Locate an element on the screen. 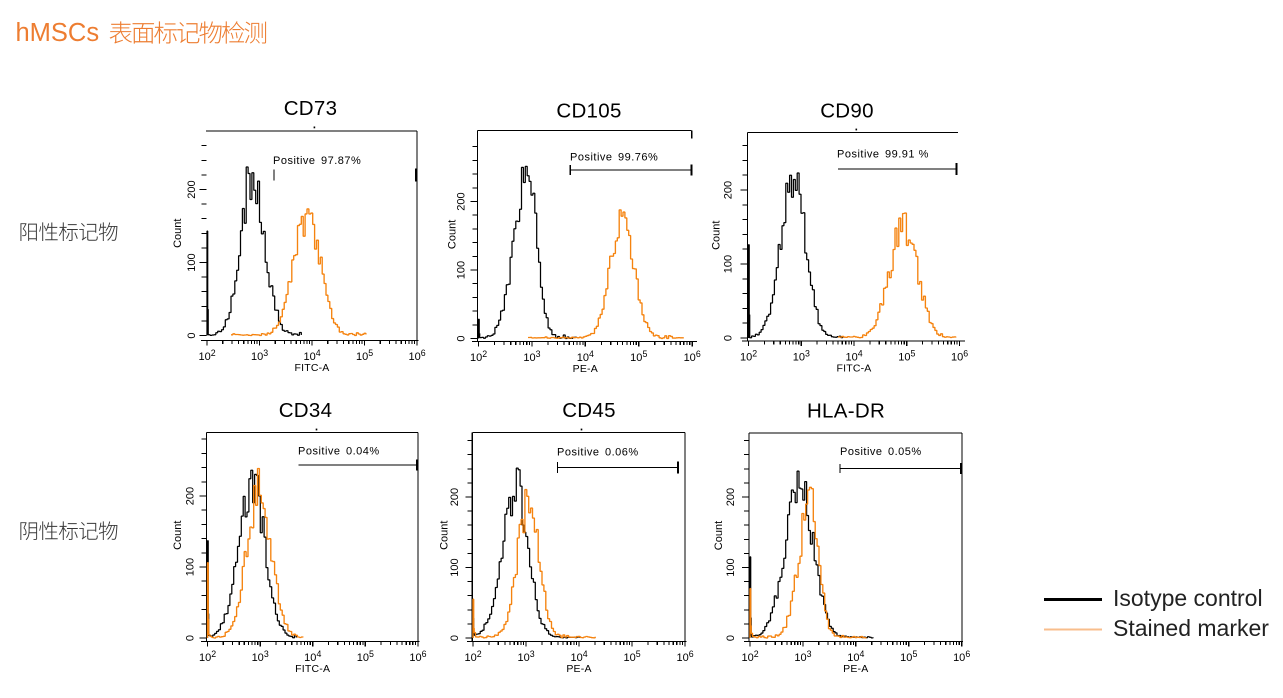 Image resolution: width=1283 pixels, height=698 pixels. svg-text: 99.91 % is located at coordinates (907, 155).